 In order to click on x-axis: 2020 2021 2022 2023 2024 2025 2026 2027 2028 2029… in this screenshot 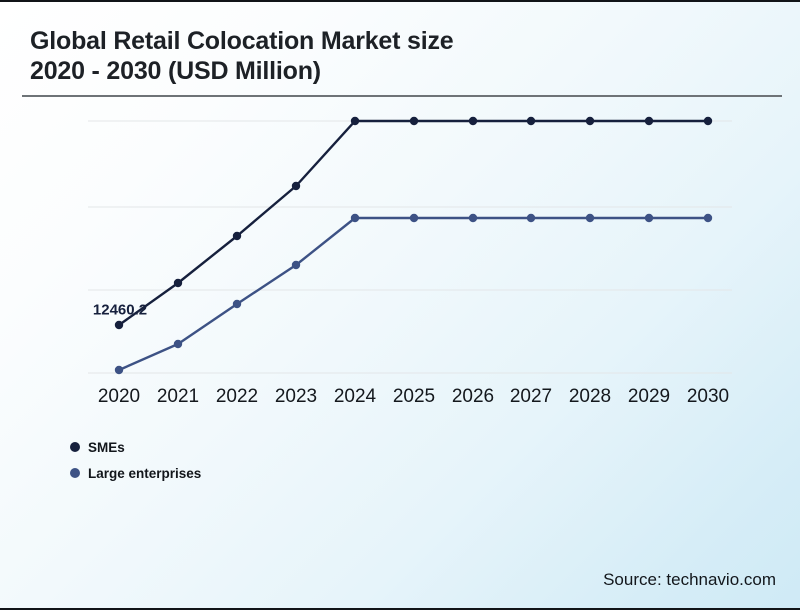, I will do `click(410, 399)`.